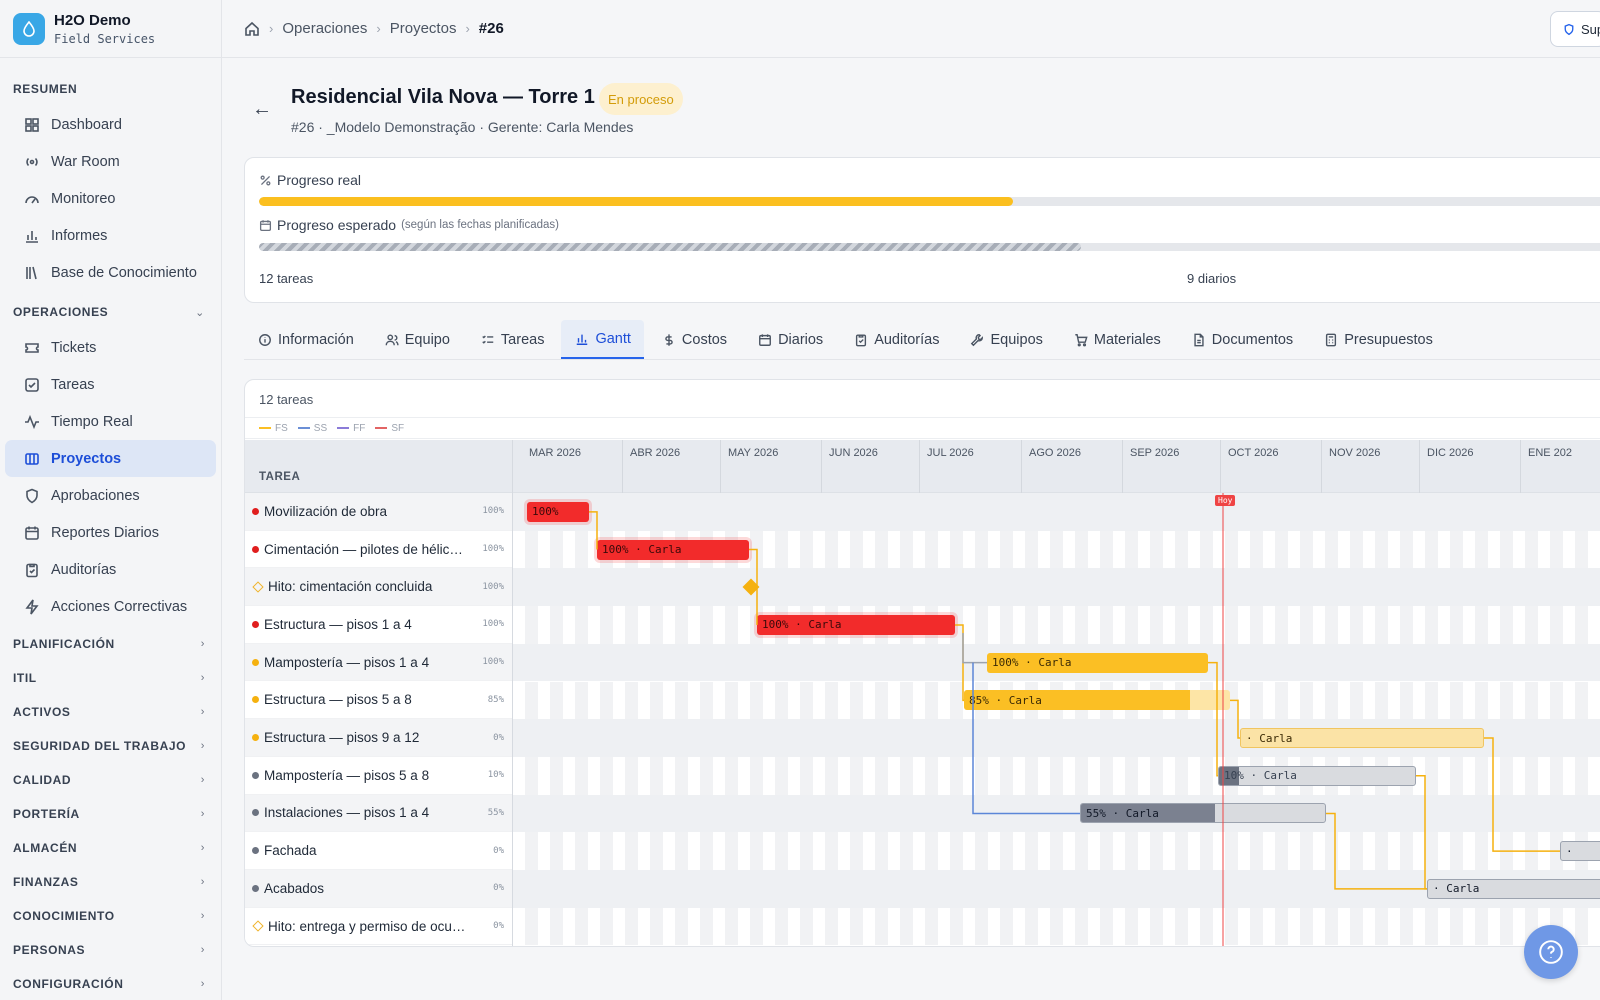 This screenshot has height=1000, width=1600. I want to click on gantt-row-band, so click(1056, 625).